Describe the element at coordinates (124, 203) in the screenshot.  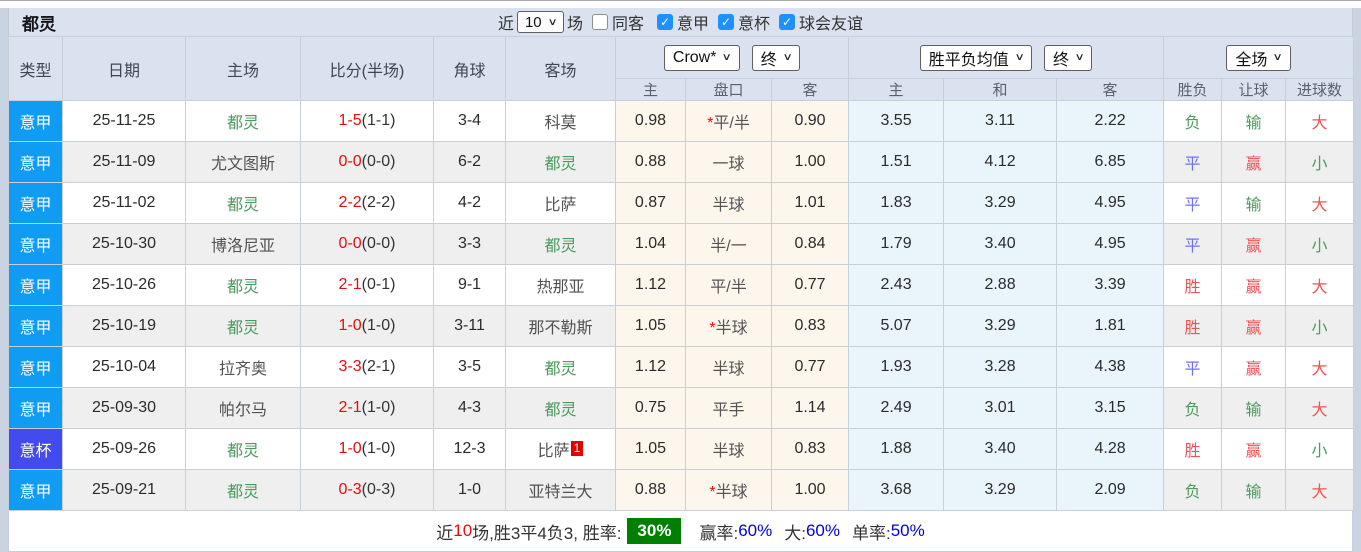
I see `match-date: 25-11-02` at that location.